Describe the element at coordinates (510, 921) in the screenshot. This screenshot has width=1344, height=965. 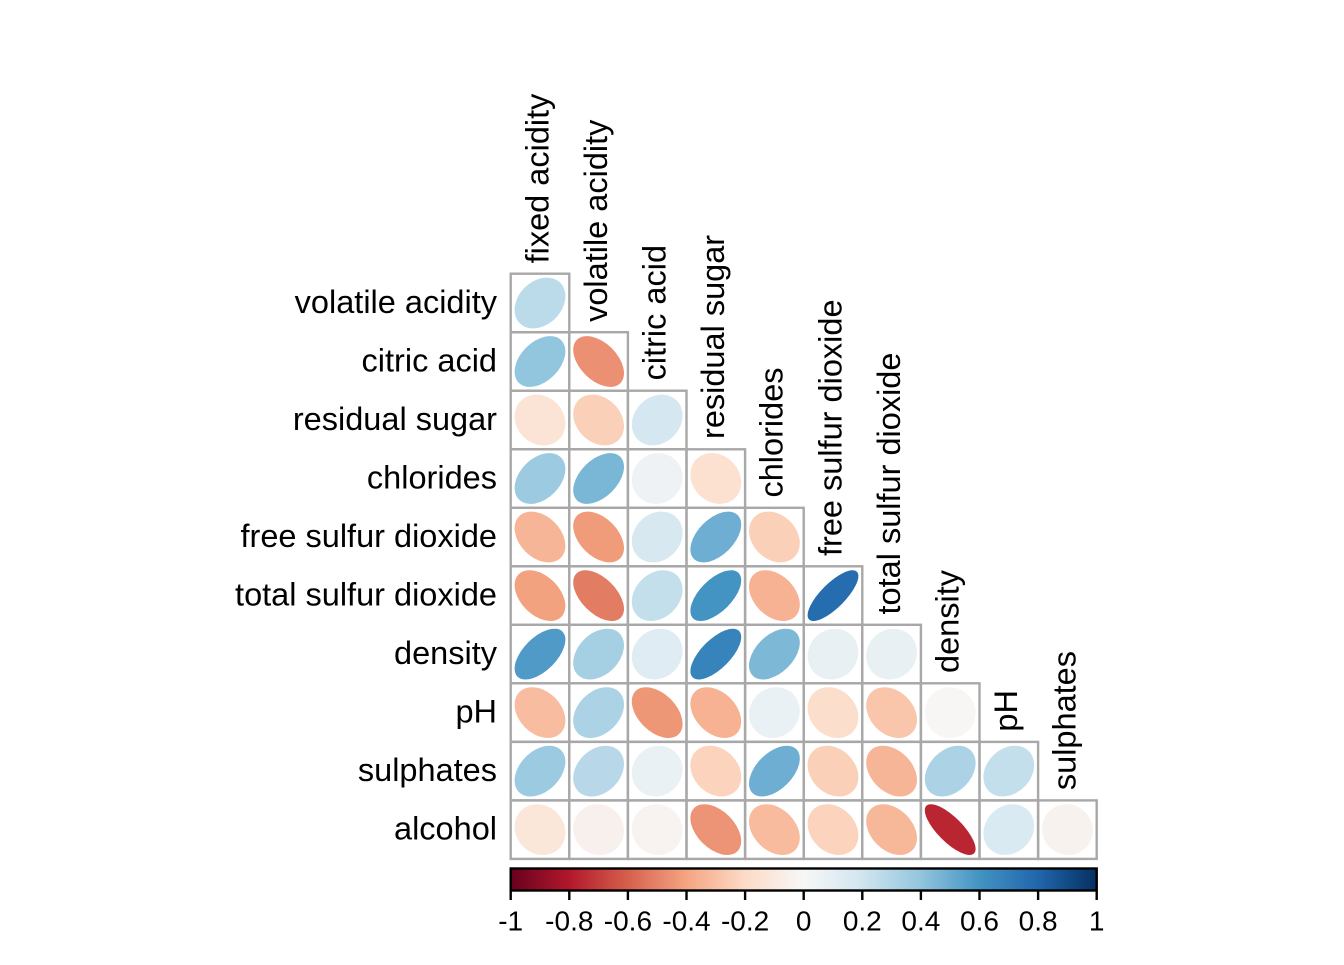
I see `svg-text: -1` at that location.